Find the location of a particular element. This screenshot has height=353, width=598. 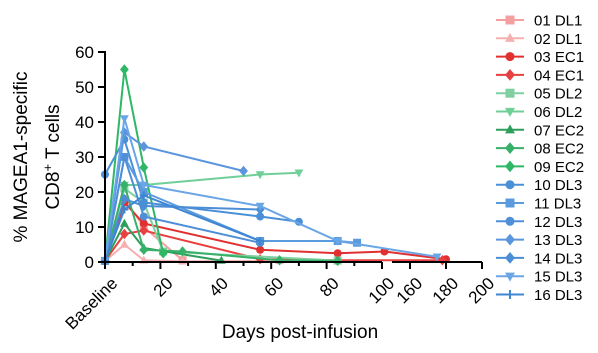

legend-item: 11 DL3 is located at coordinates (538, 204).